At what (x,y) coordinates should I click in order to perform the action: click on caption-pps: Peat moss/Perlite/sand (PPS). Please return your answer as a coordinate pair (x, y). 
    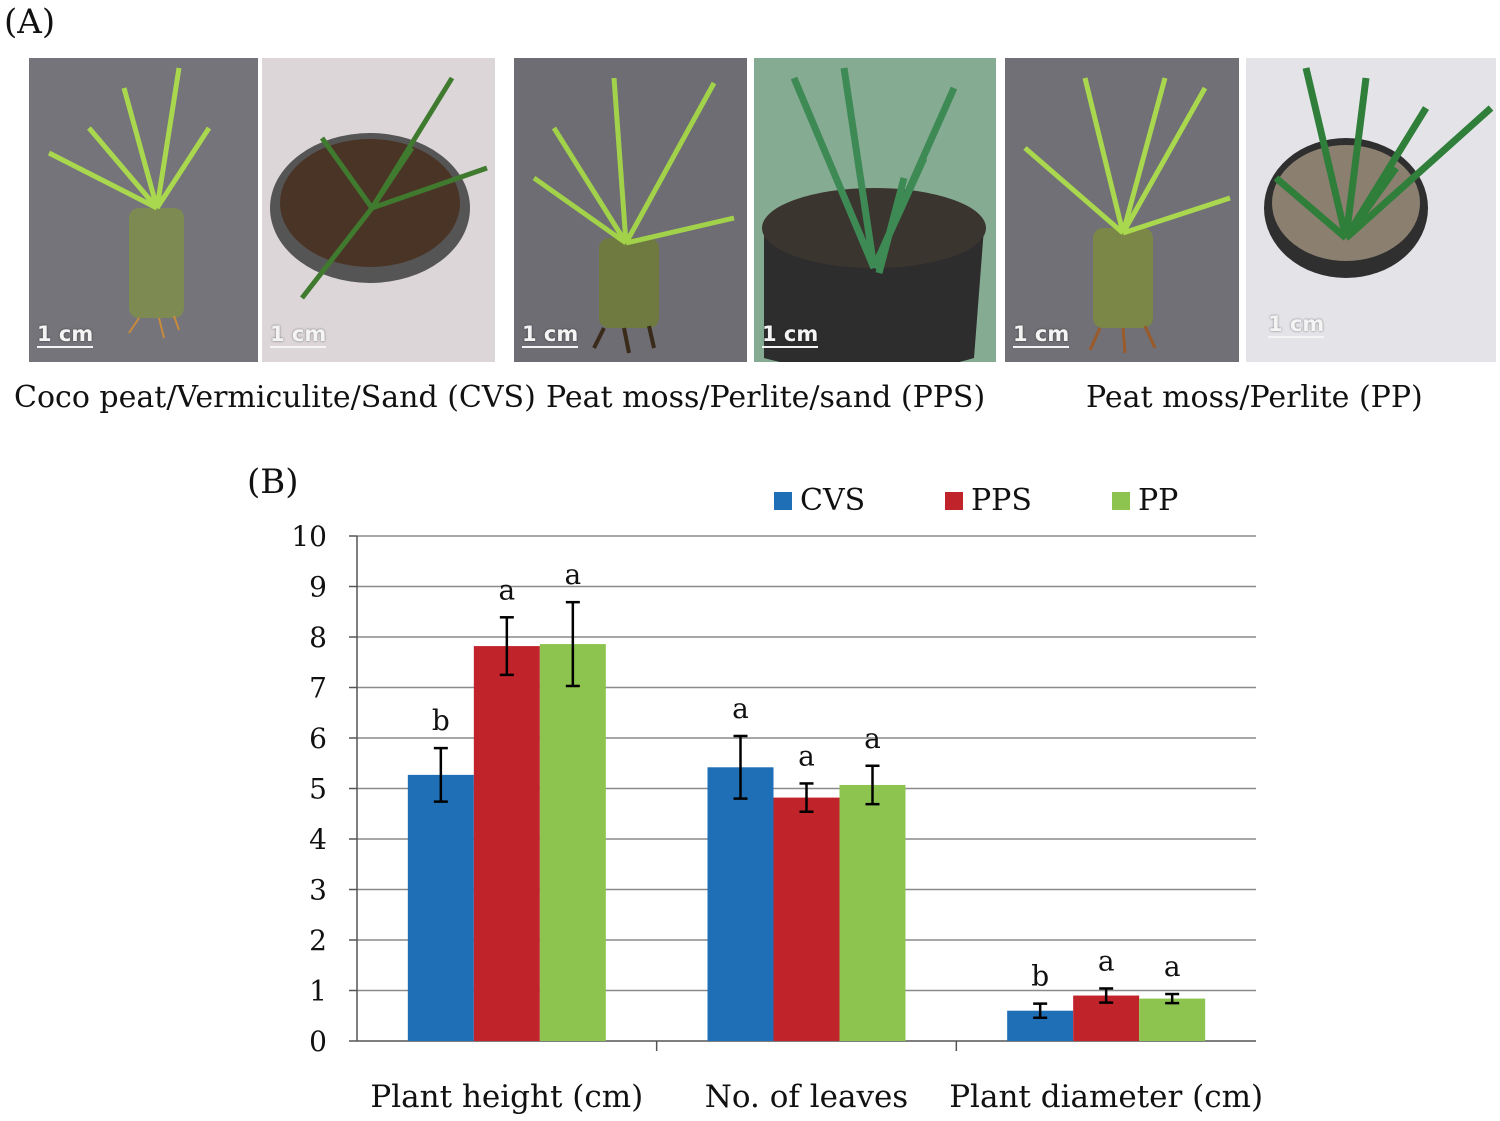
    Looking at the image, I should click on (766, 397).